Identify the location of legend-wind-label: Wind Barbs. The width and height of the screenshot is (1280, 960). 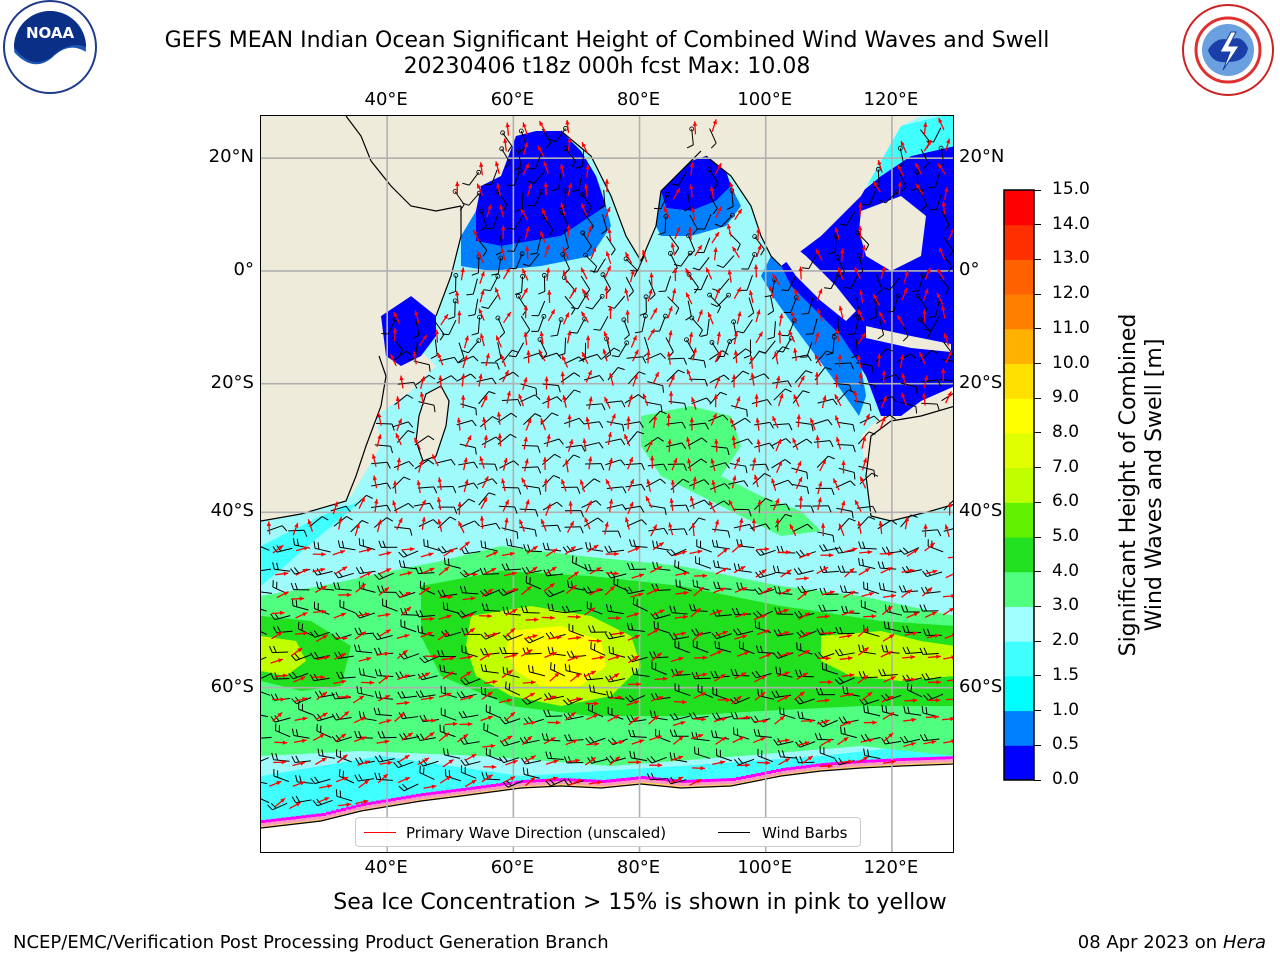
(805, 833).